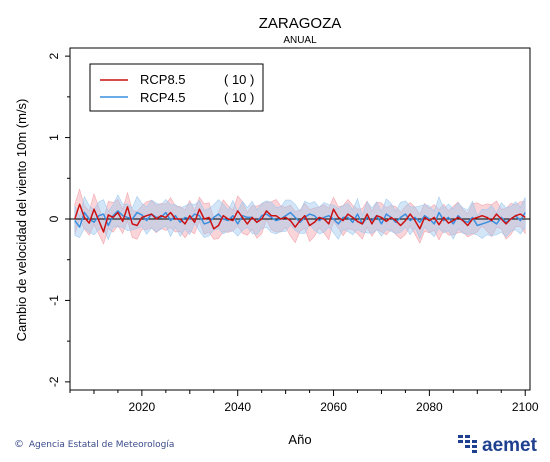  What do you see at coordinates (510, 445) in the screenshot?
I see `aemet-logo-text: aemet` at bounding box center [510, 445].